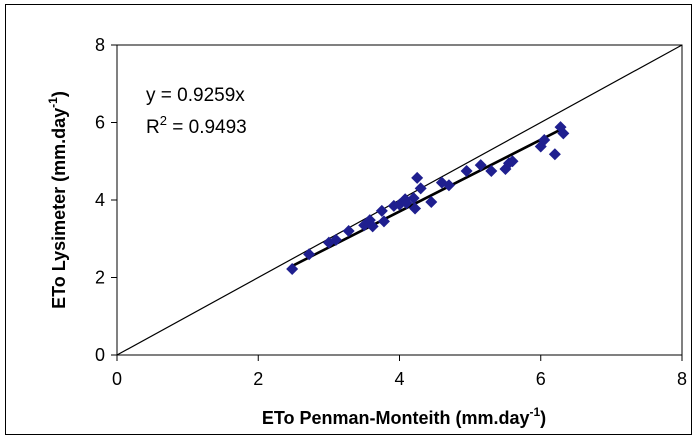  I want to click on x-tick-label: 0, so click(117, 379).